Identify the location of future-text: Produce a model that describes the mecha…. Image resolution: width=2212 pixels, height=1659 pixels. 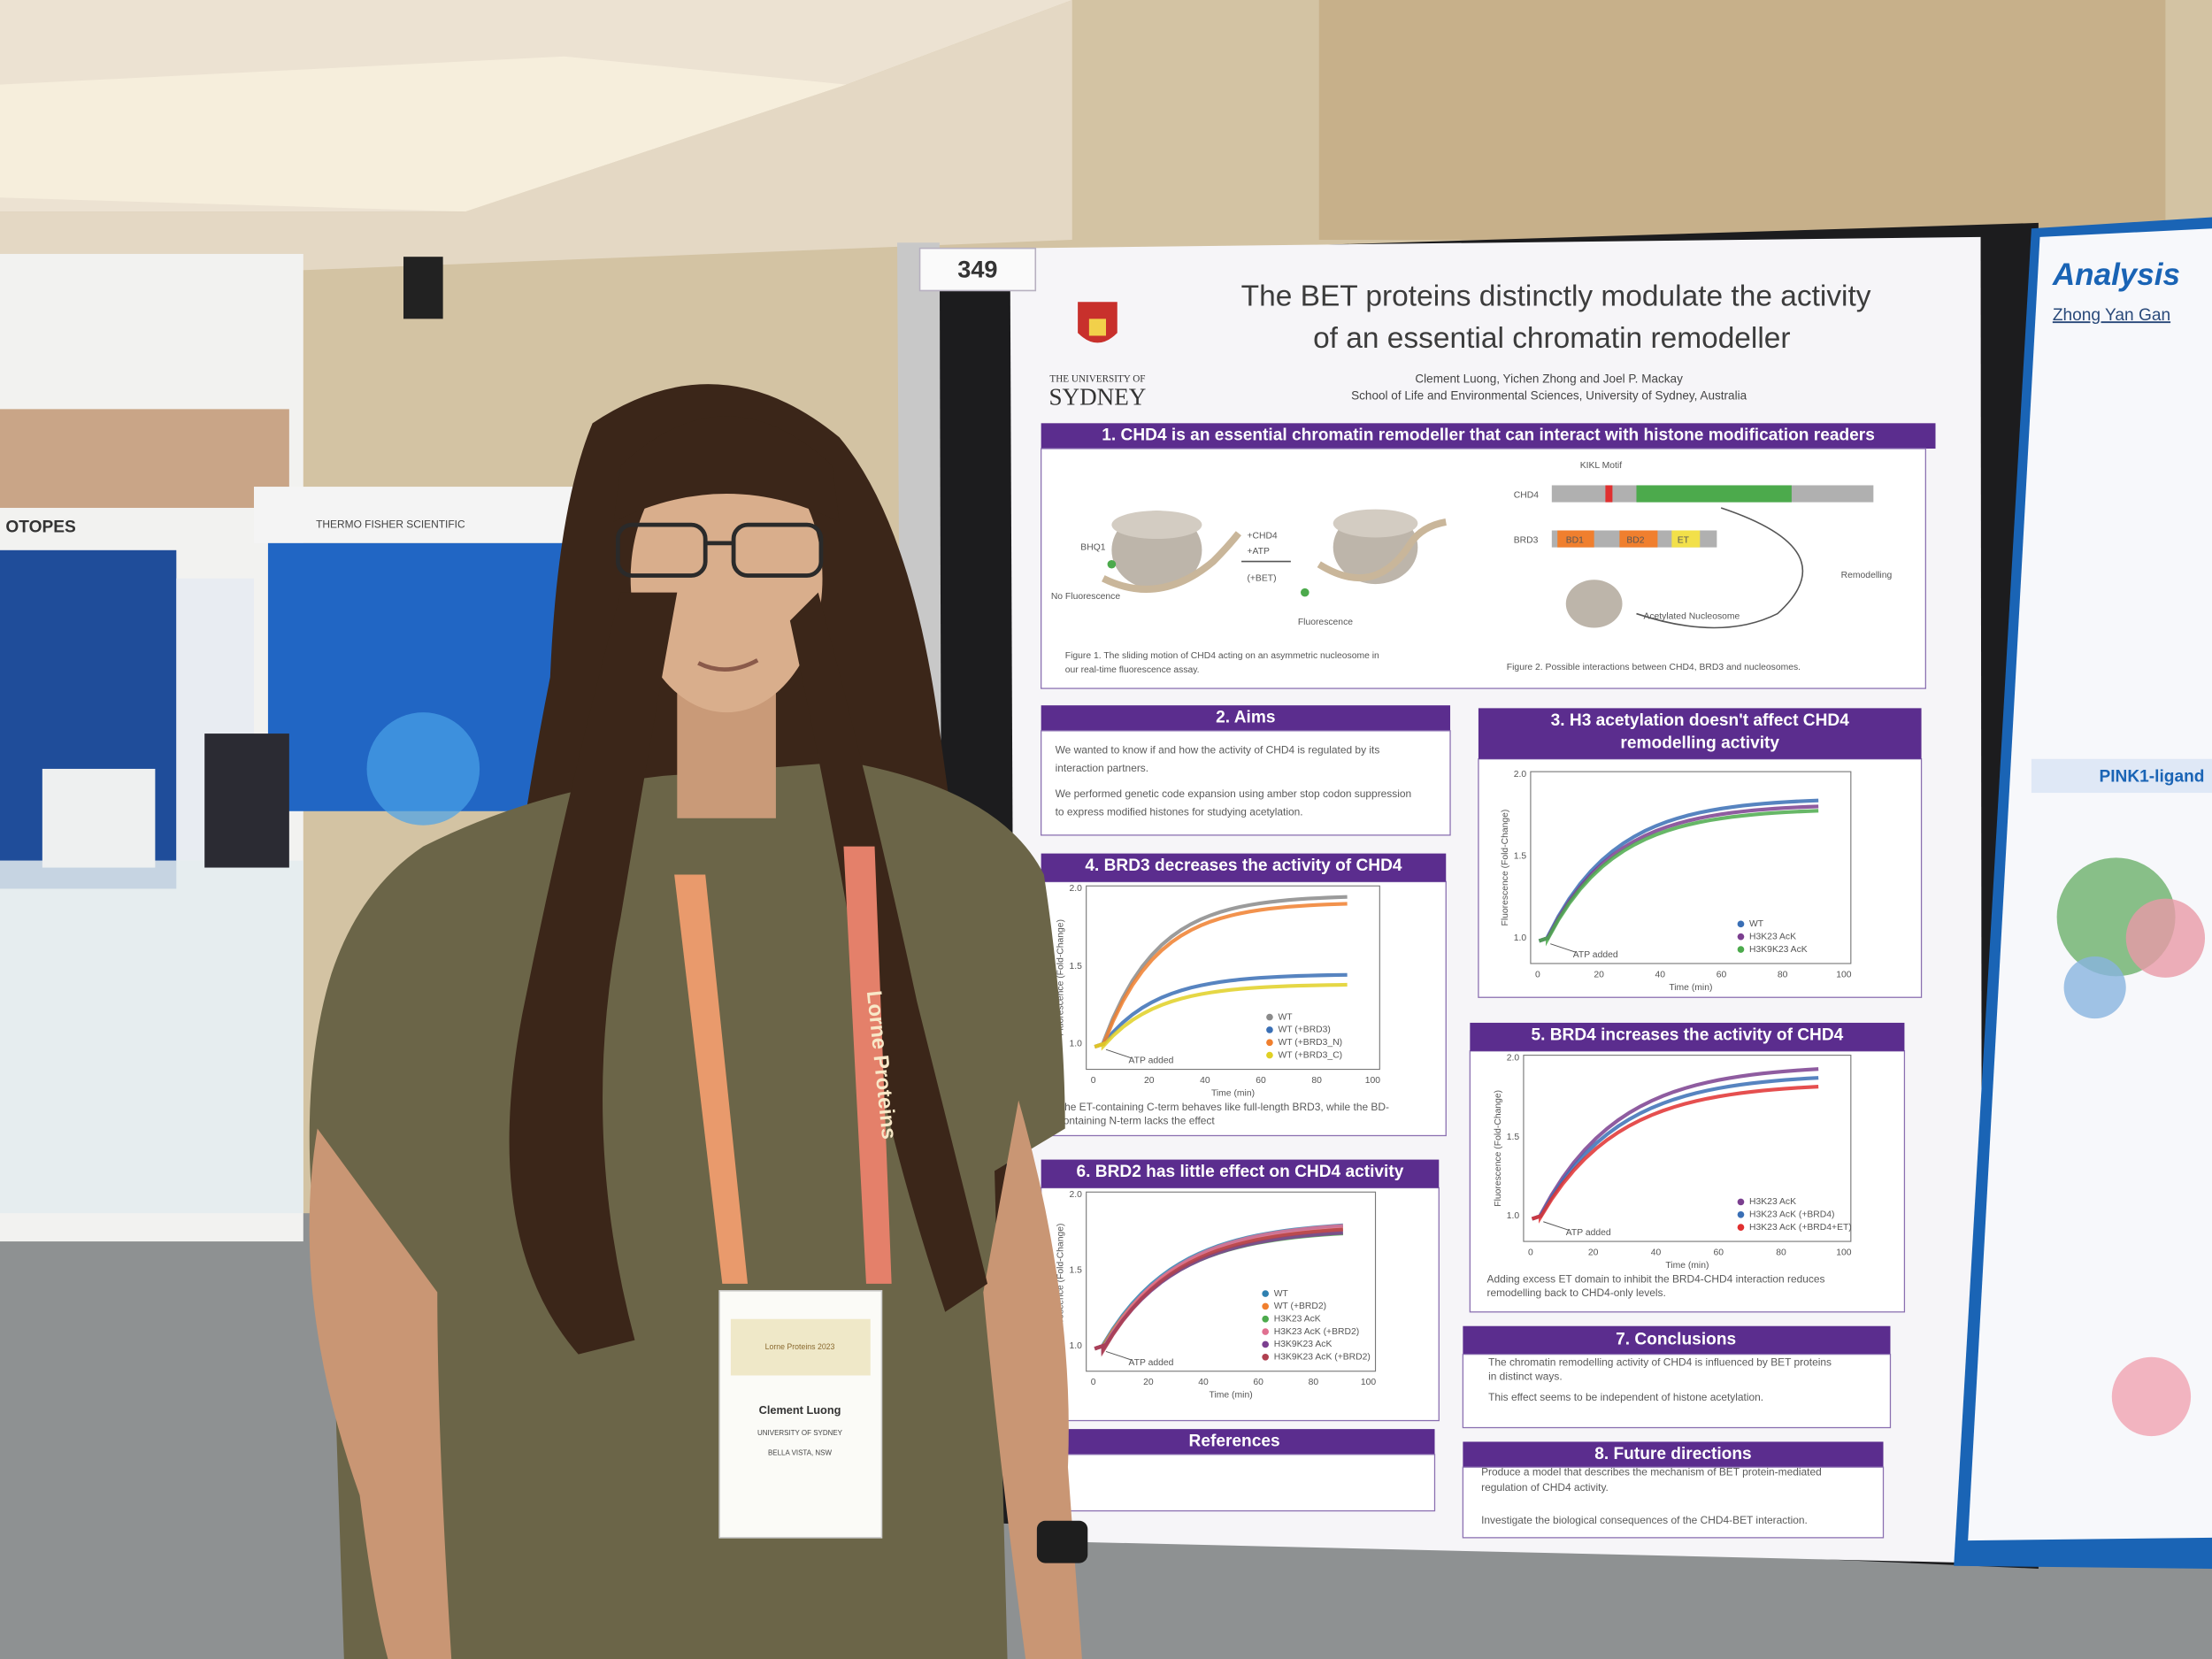
(1652, 1472).